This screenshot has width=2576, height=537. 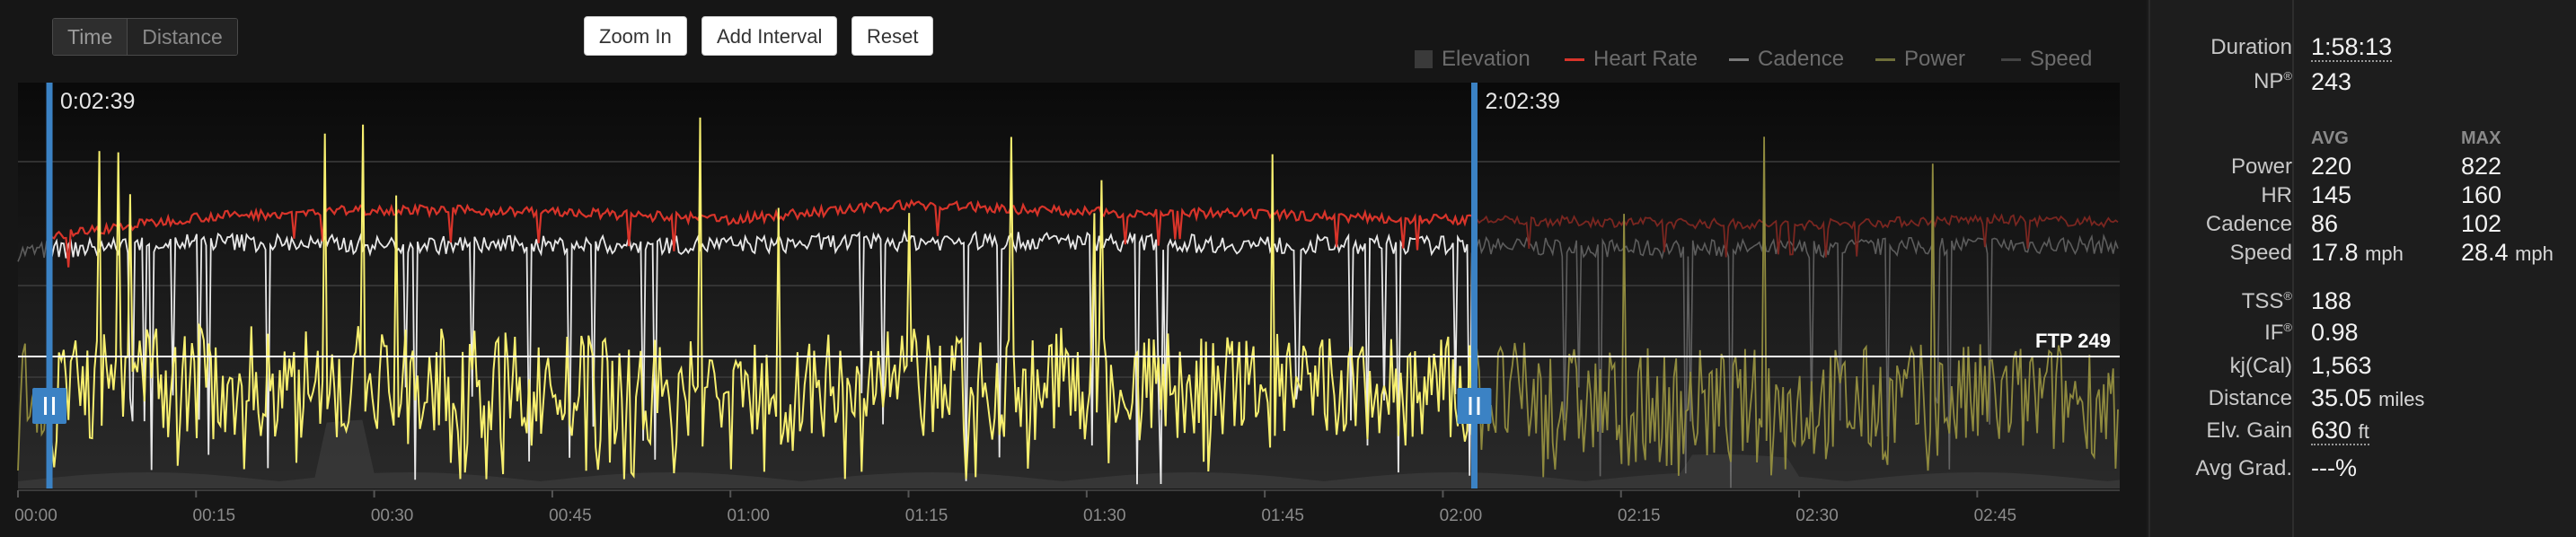 What do you see at coordinates (2368, 397) in the screenshot?
I see `distance-value: 35.05 miles` at bounding box center [2368, 397].